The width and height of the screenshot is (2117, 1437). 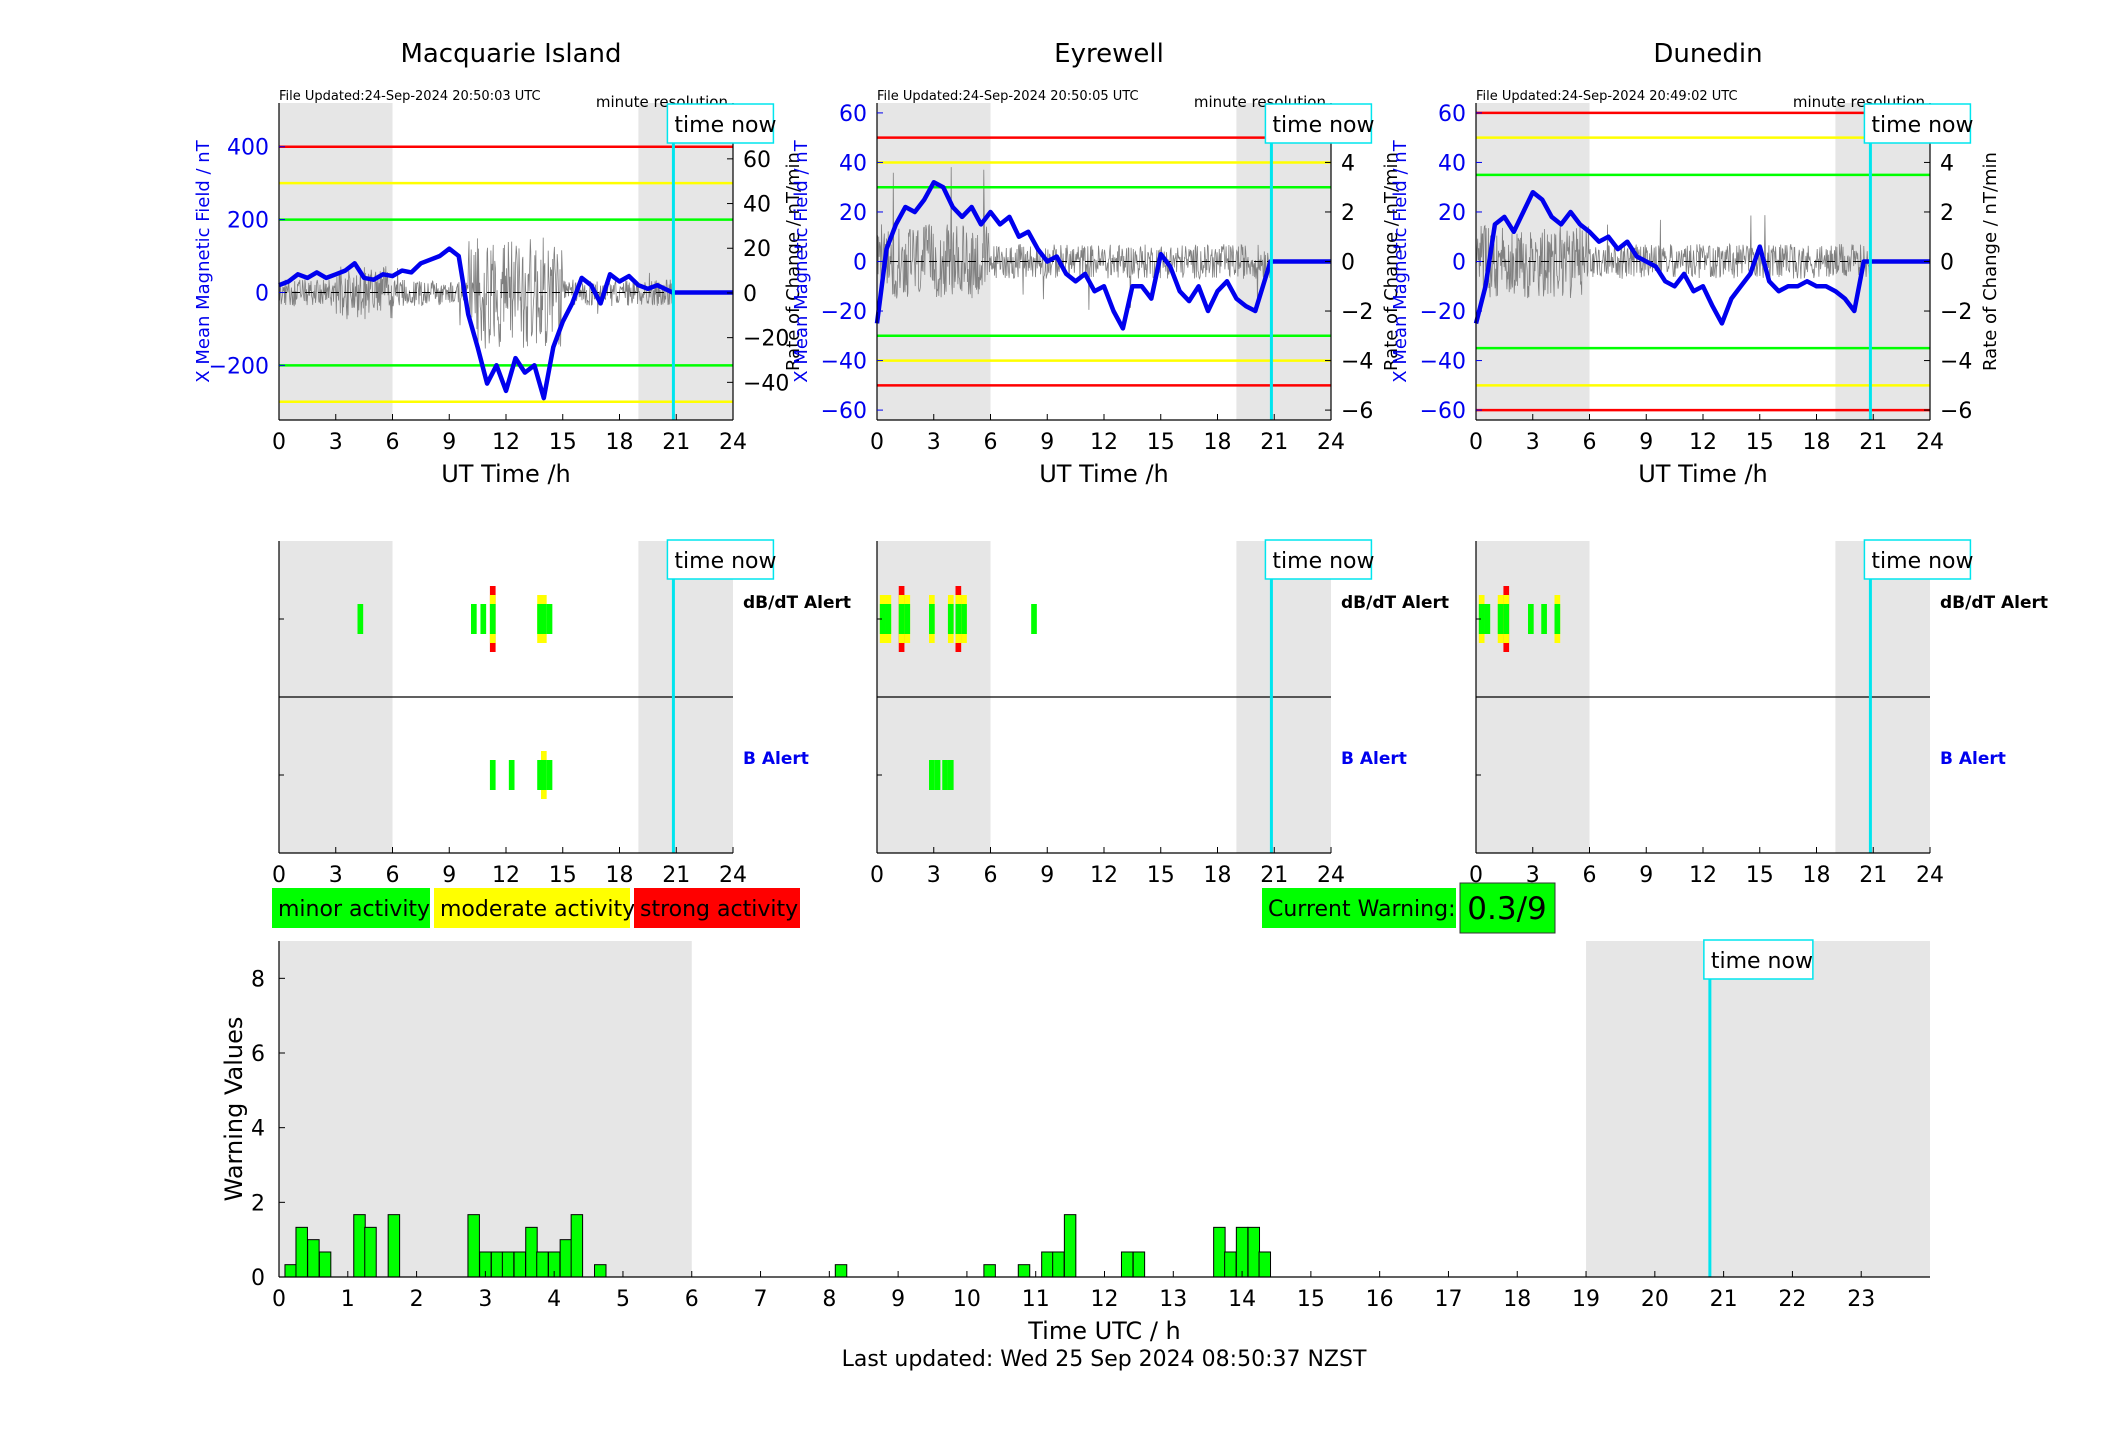 I want to click on current-warning-value-bg, so click(x=1507, y=908).